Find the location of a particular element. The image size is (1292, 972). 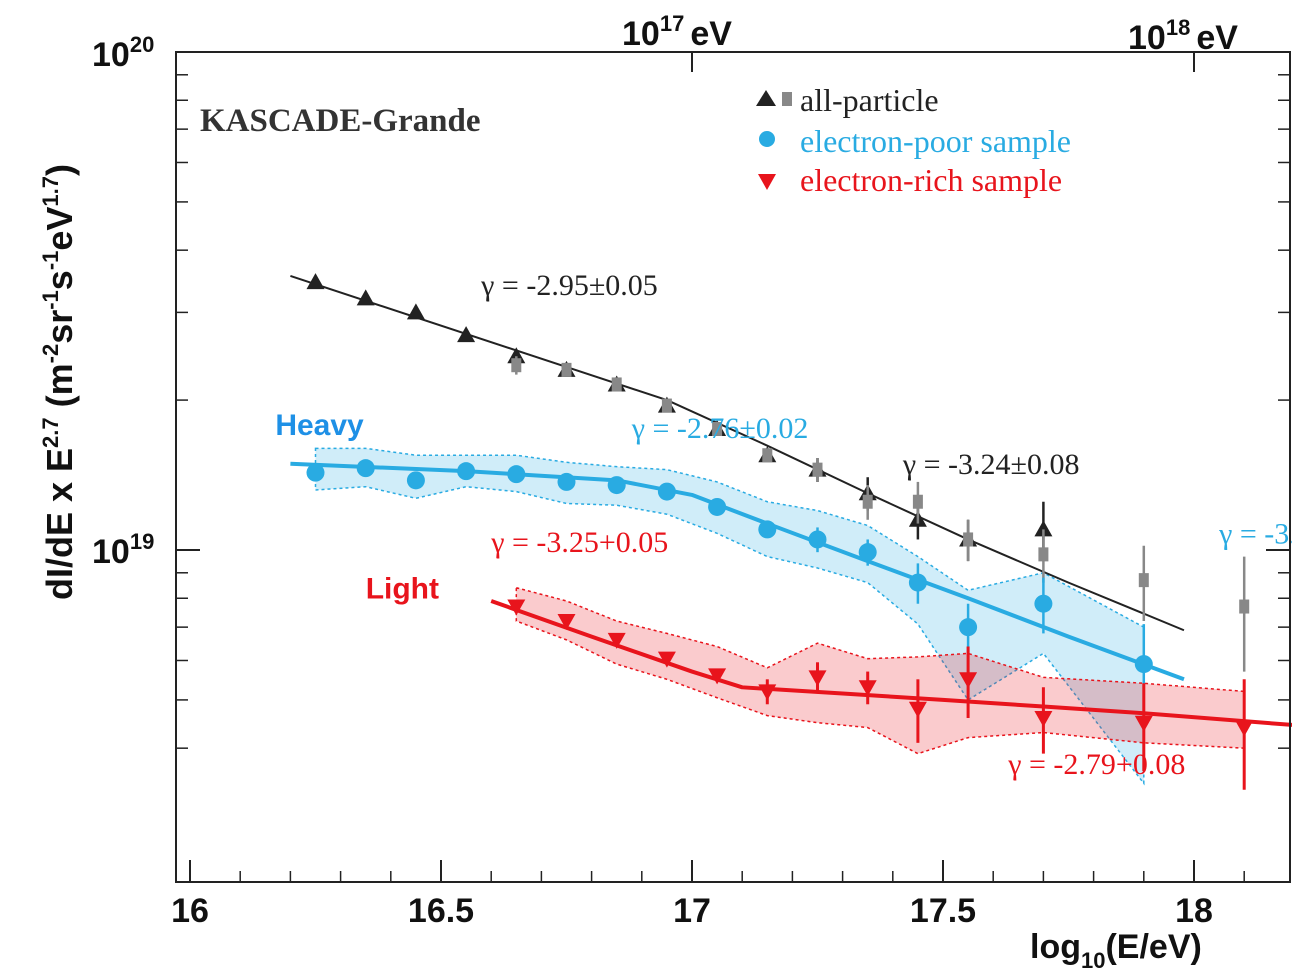

annotation-gamma: γ = -3.24±0.08 is located at coordinates (991, 464).